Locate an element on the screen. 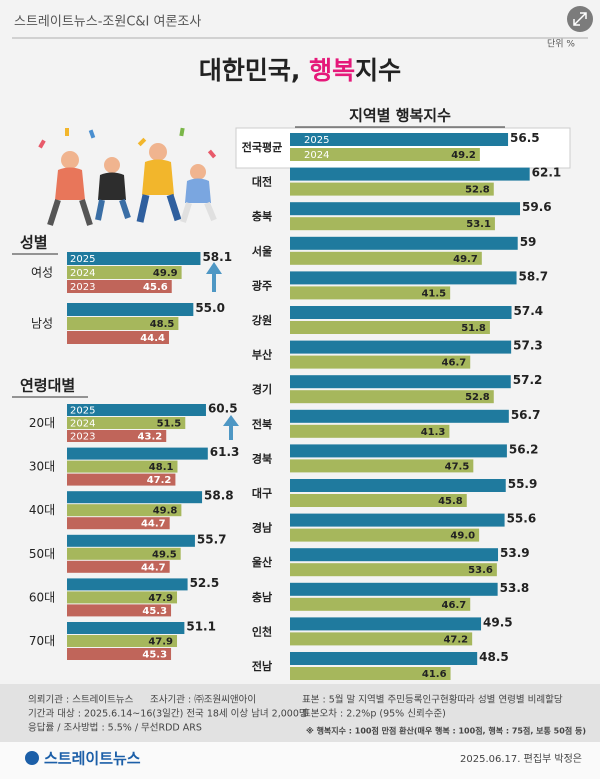  value-label: 52.5 is located at coordinates (205, 583).